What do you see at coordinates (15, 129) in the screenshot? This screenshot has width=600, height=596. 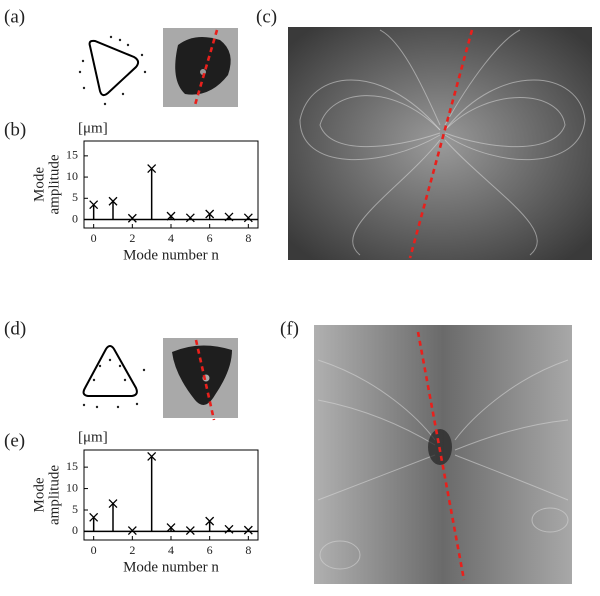 I see `panel-label: (b)` at bounding box center [15, 129].